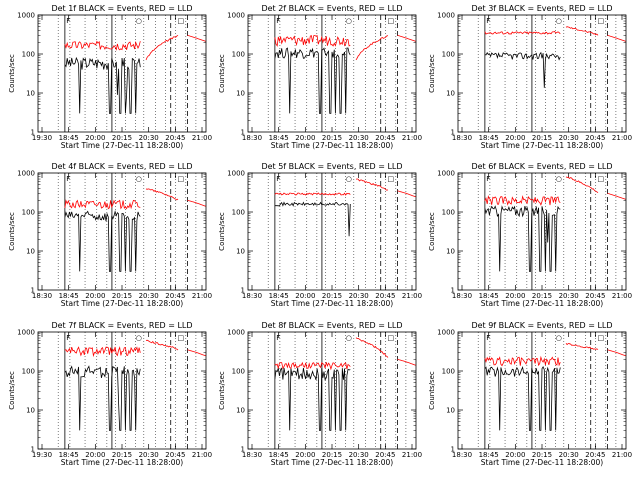 The image size is (640, 480). What do you see at coordinates (121, 8) in the screenshot?
I see `chart-title: Det 1f BLACK = Events, RED = LLD` at bounding box center [121, 8].